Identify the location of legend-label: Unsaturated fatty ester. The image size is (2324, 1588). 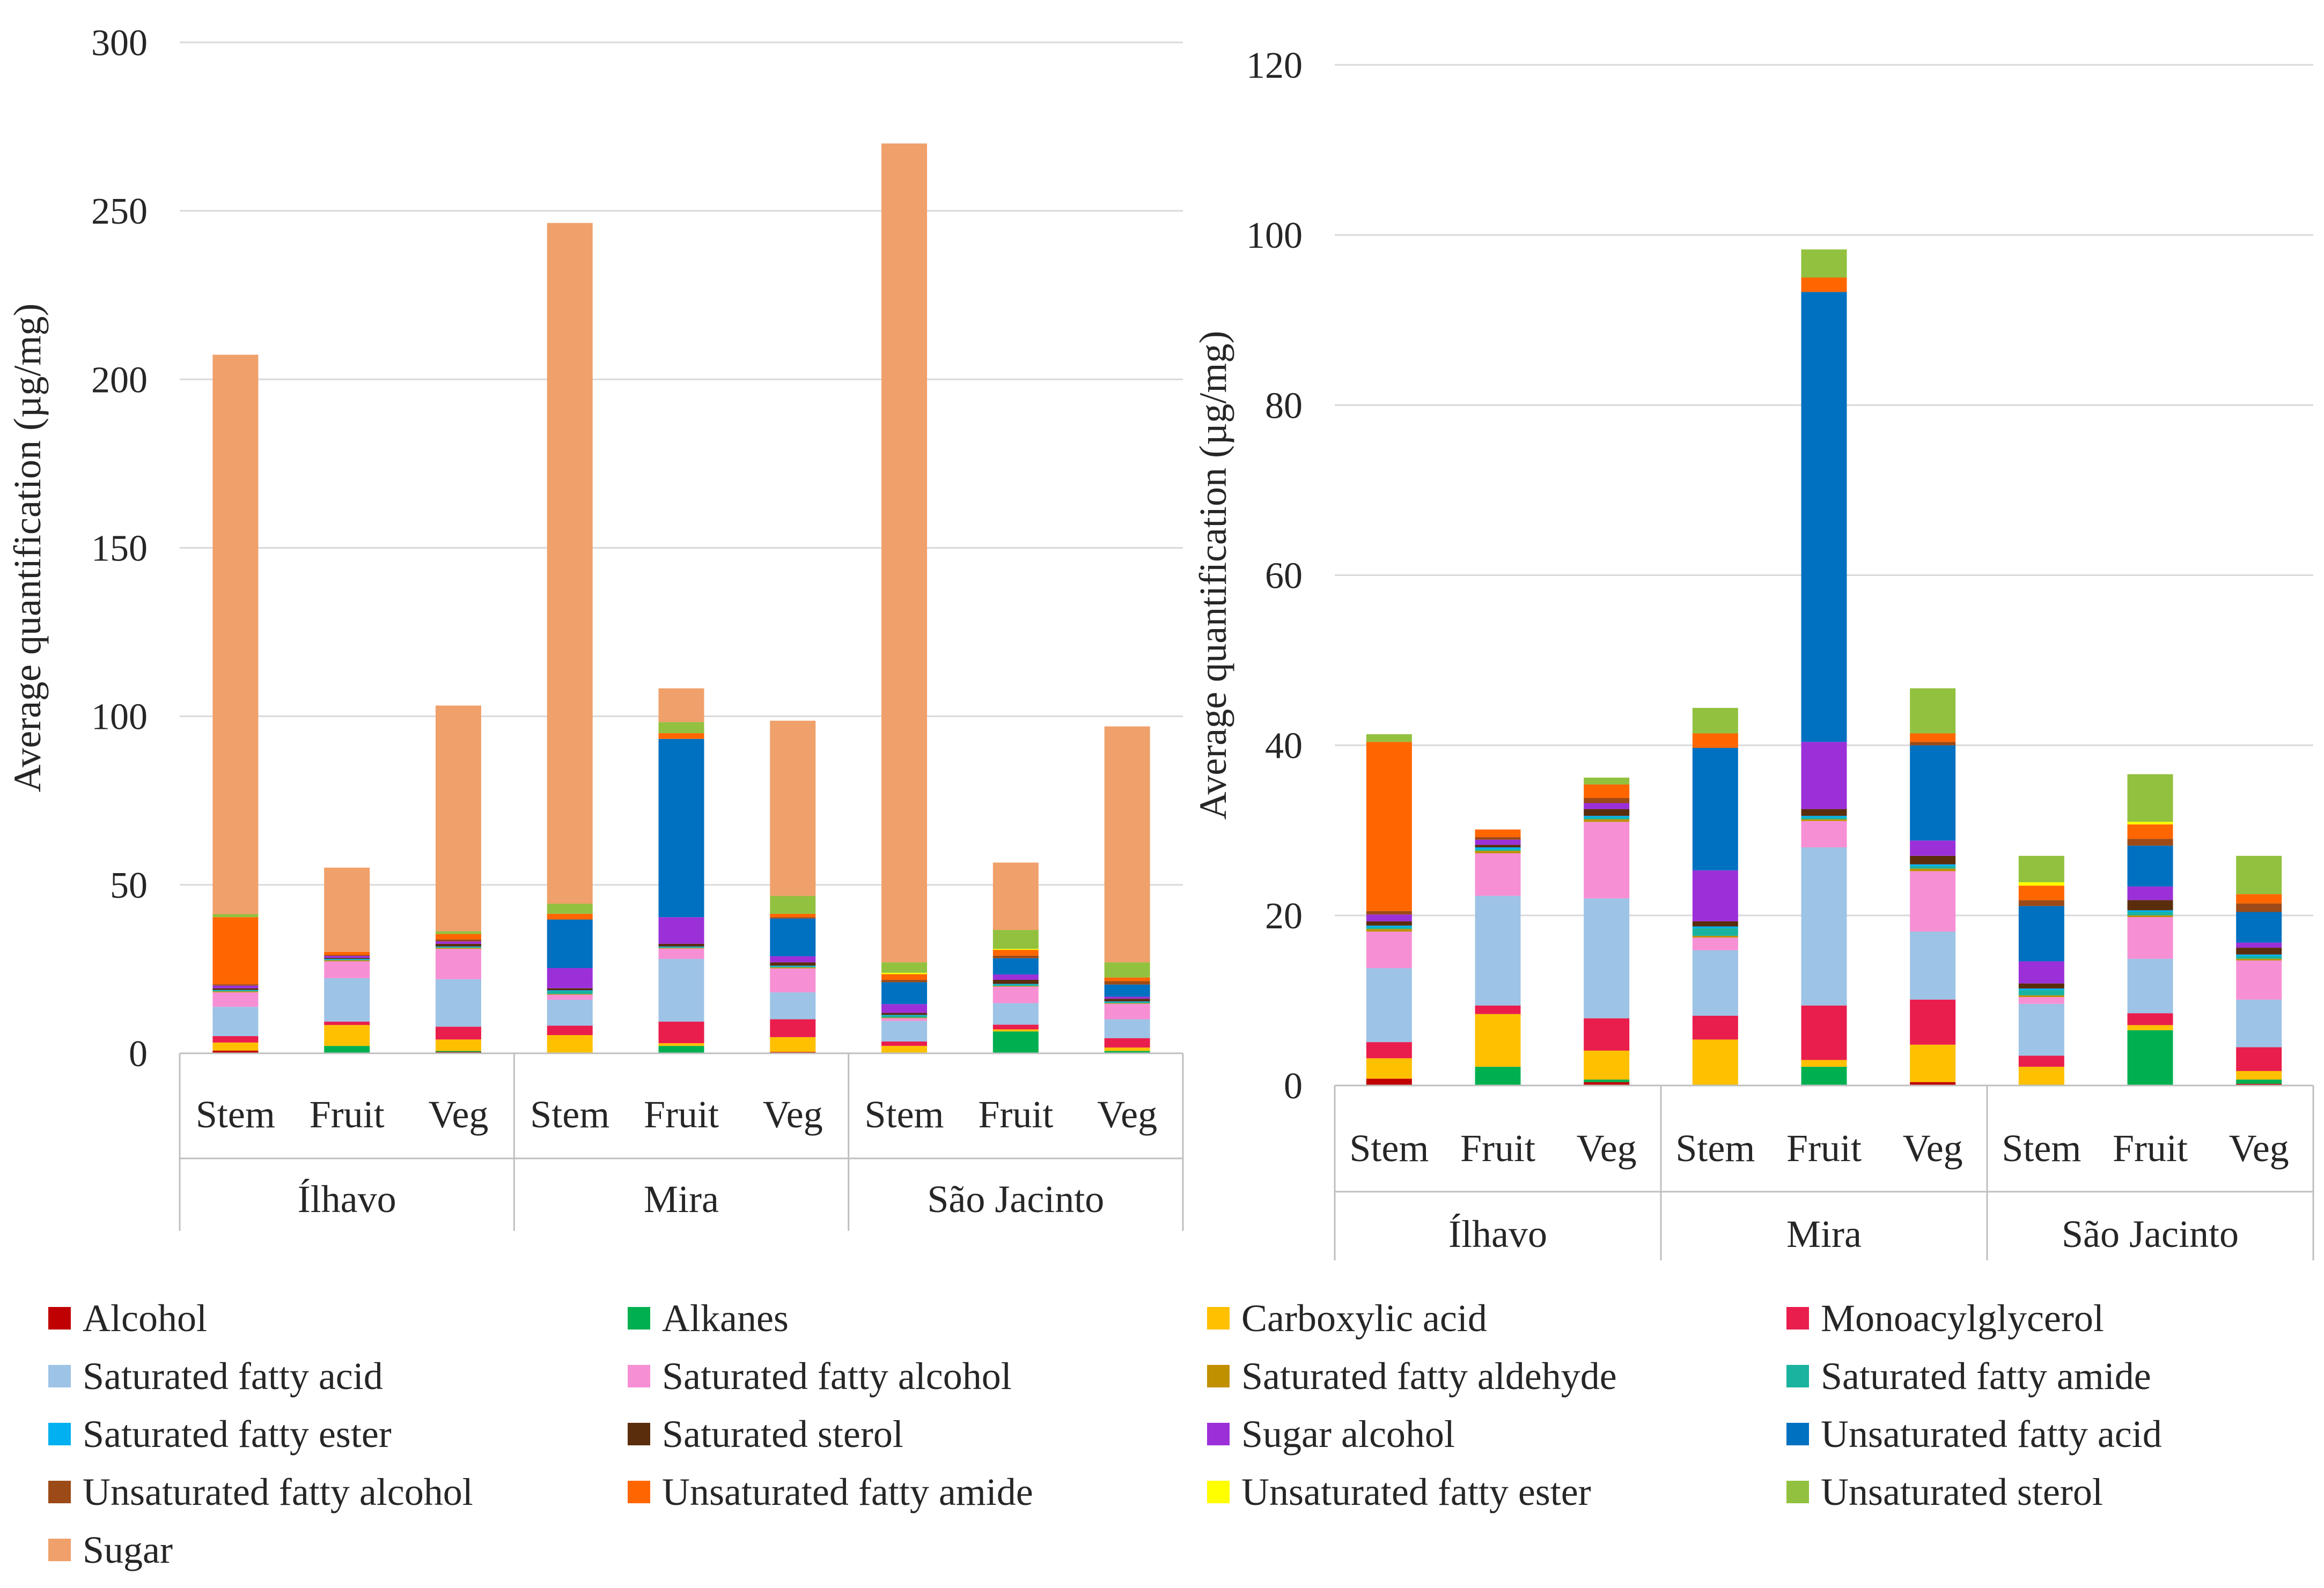
(1416, 1491).